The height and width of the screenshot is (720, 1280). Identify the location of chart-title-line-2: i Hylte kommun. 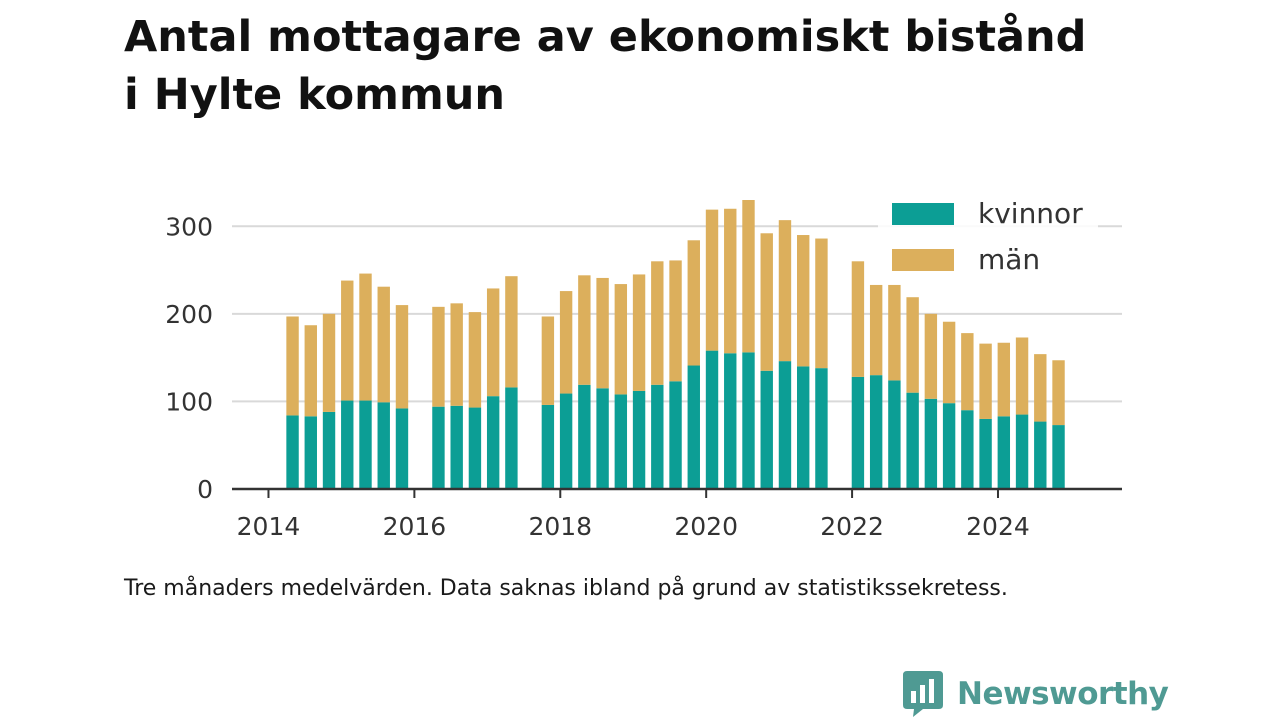
(314, 95).